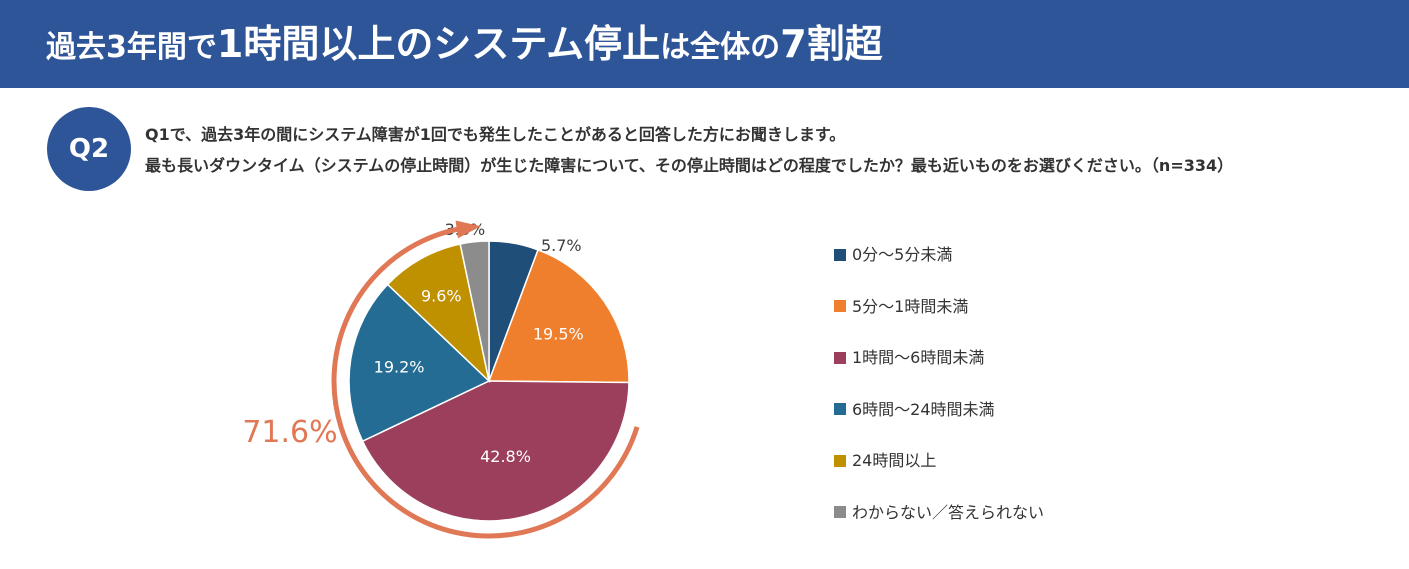  What do you see at coordinates (939, 426) in the screenshot?
I see `legend-item-4: 6時間～24時間未満` at bounding box center [939, 426].